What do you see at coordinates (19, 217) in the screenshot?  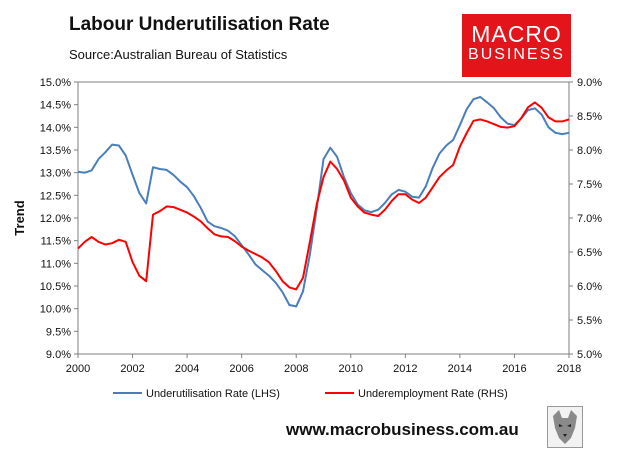 I see `y-axis-label: Trend` at bounding box center [19, 217].